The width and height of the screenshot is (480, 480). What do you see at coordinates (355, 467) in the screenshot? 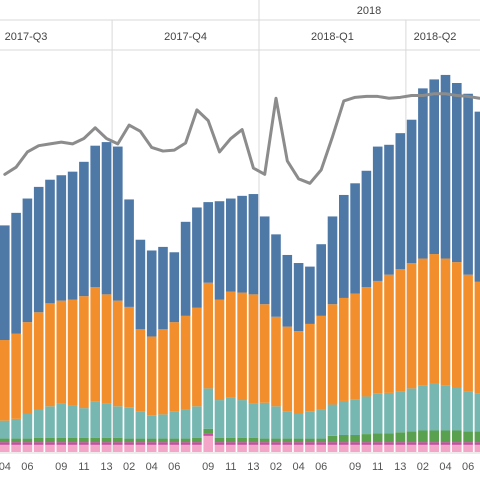
I see `x-tick-label: 09` at bounding box center [355, 467].